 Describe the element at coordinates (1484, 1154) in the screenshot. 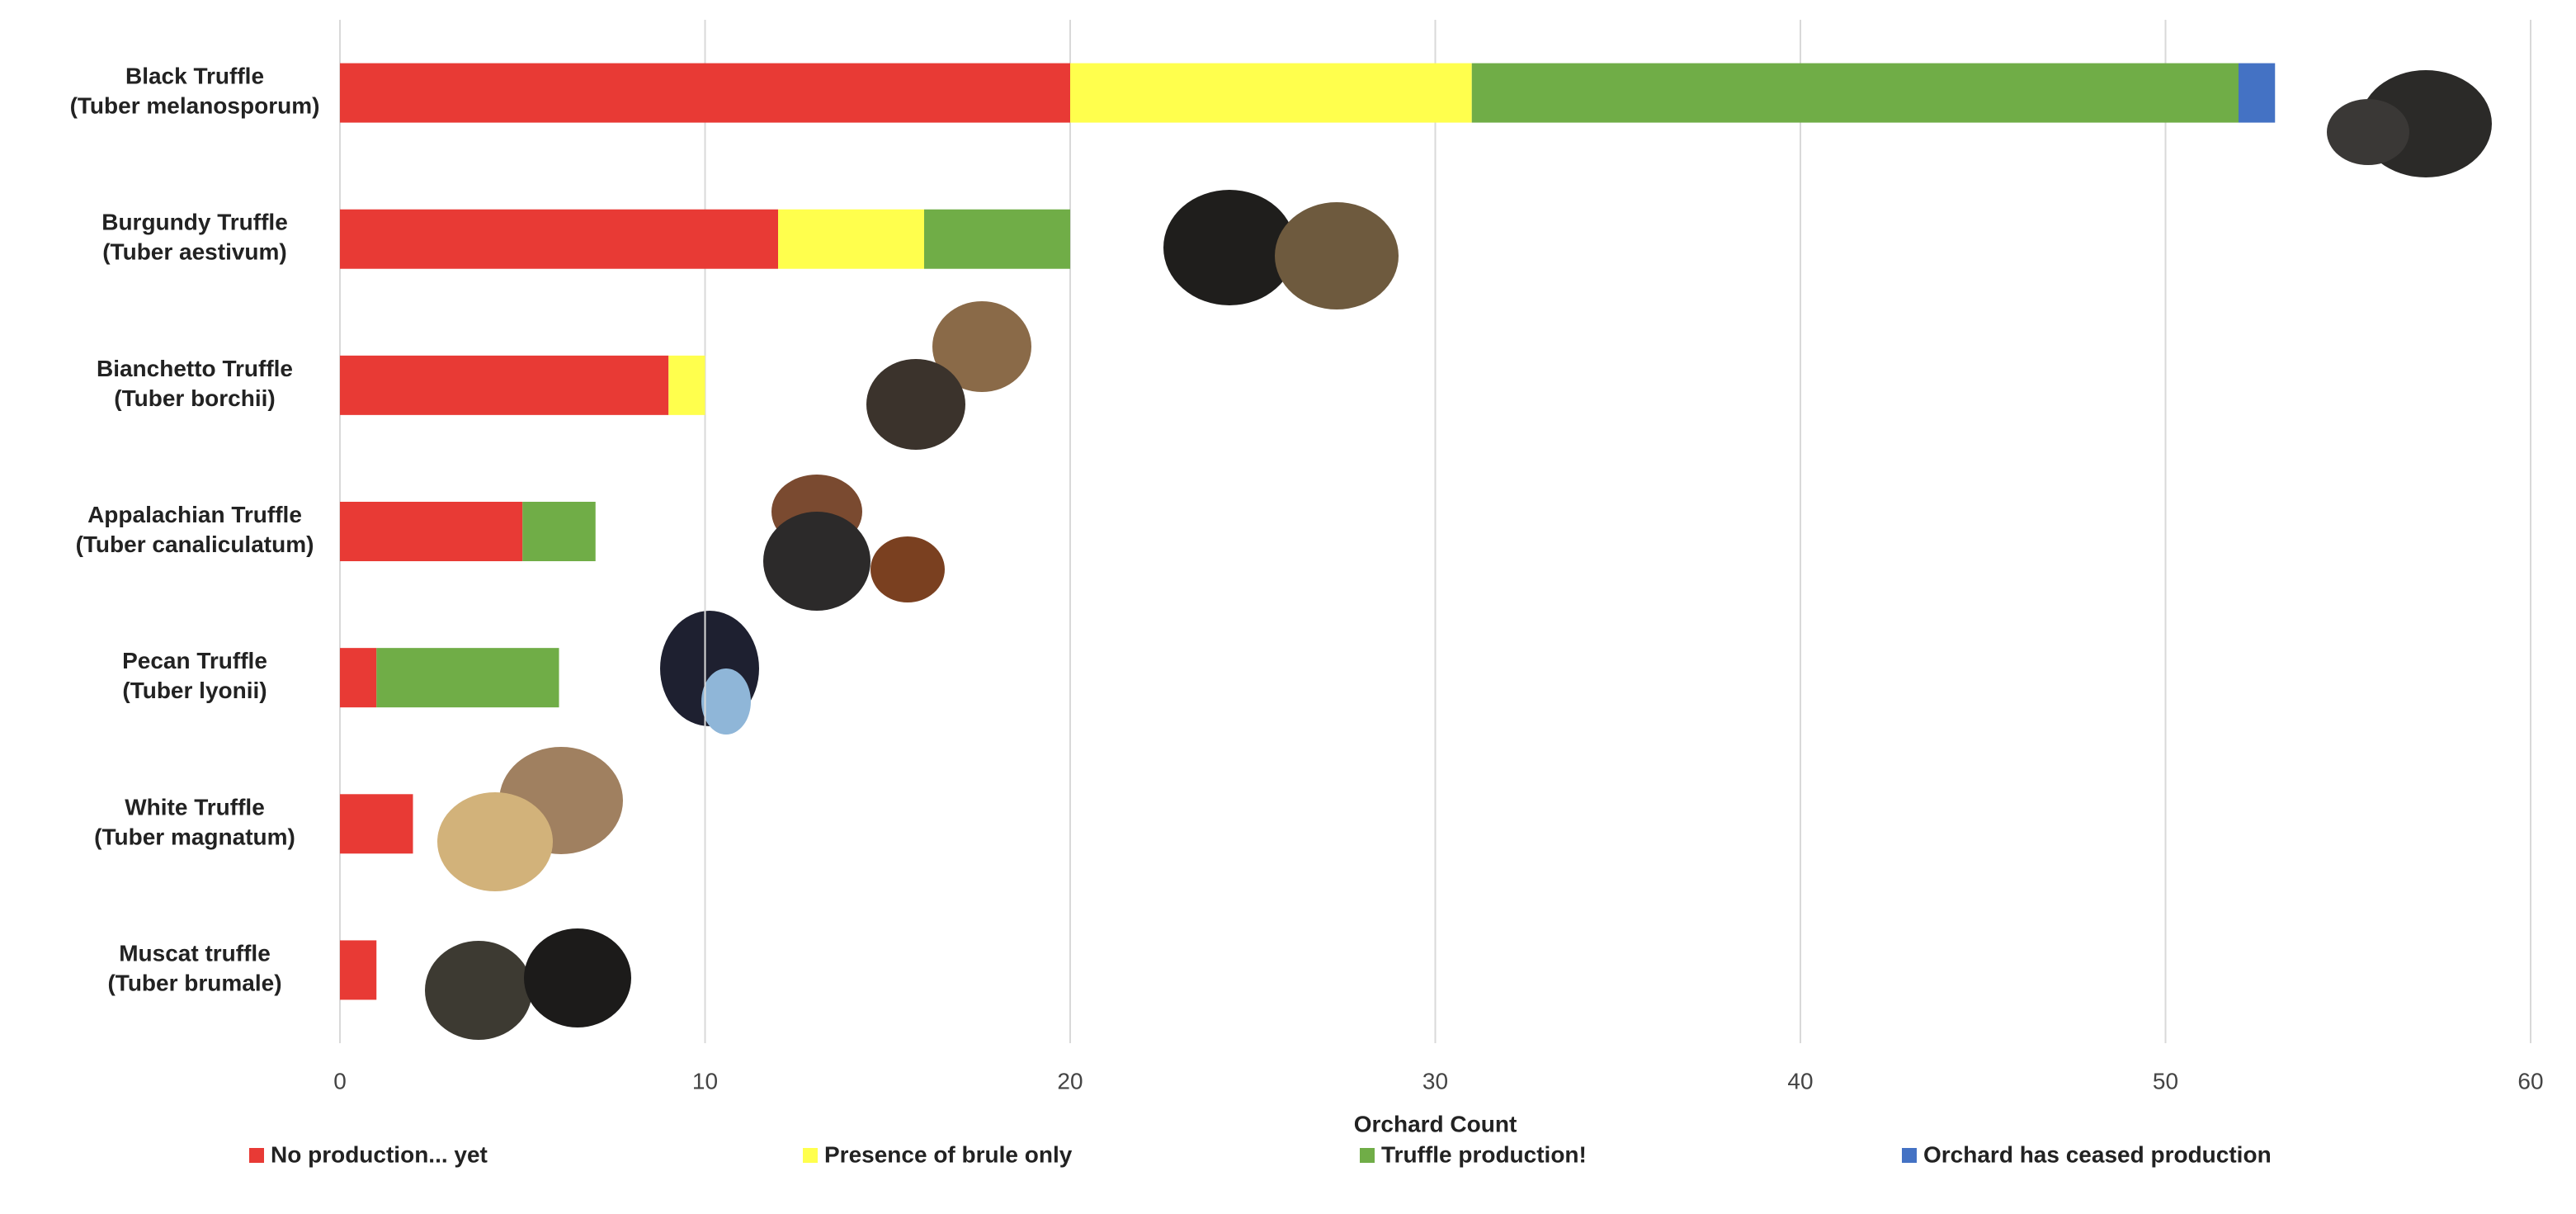

I see `legend-label: Truffle production!` at that location.